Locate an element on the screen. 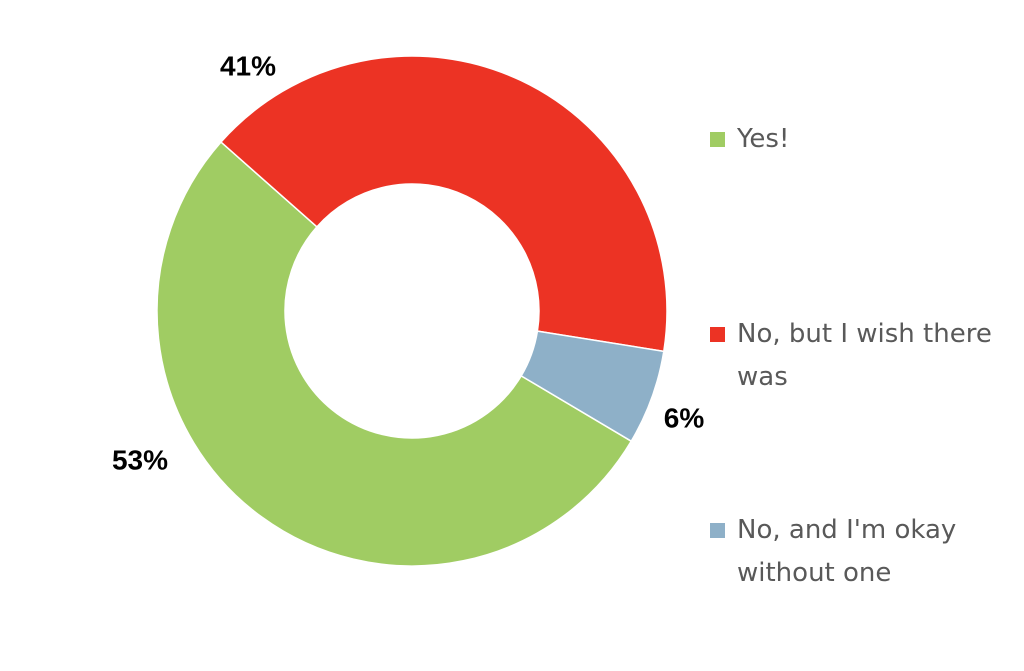 Image resolution: width=1024 pixels, height=671 pixels. legend-item: No, and I'm okay without one is located at coordinates (866, 554).